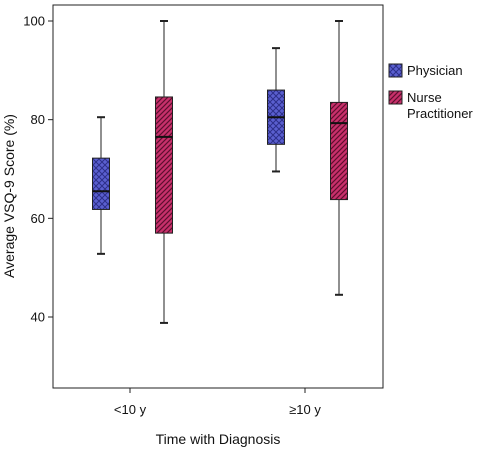  I want to click on x-tick-label: ≥10 y, so click(305, 409).